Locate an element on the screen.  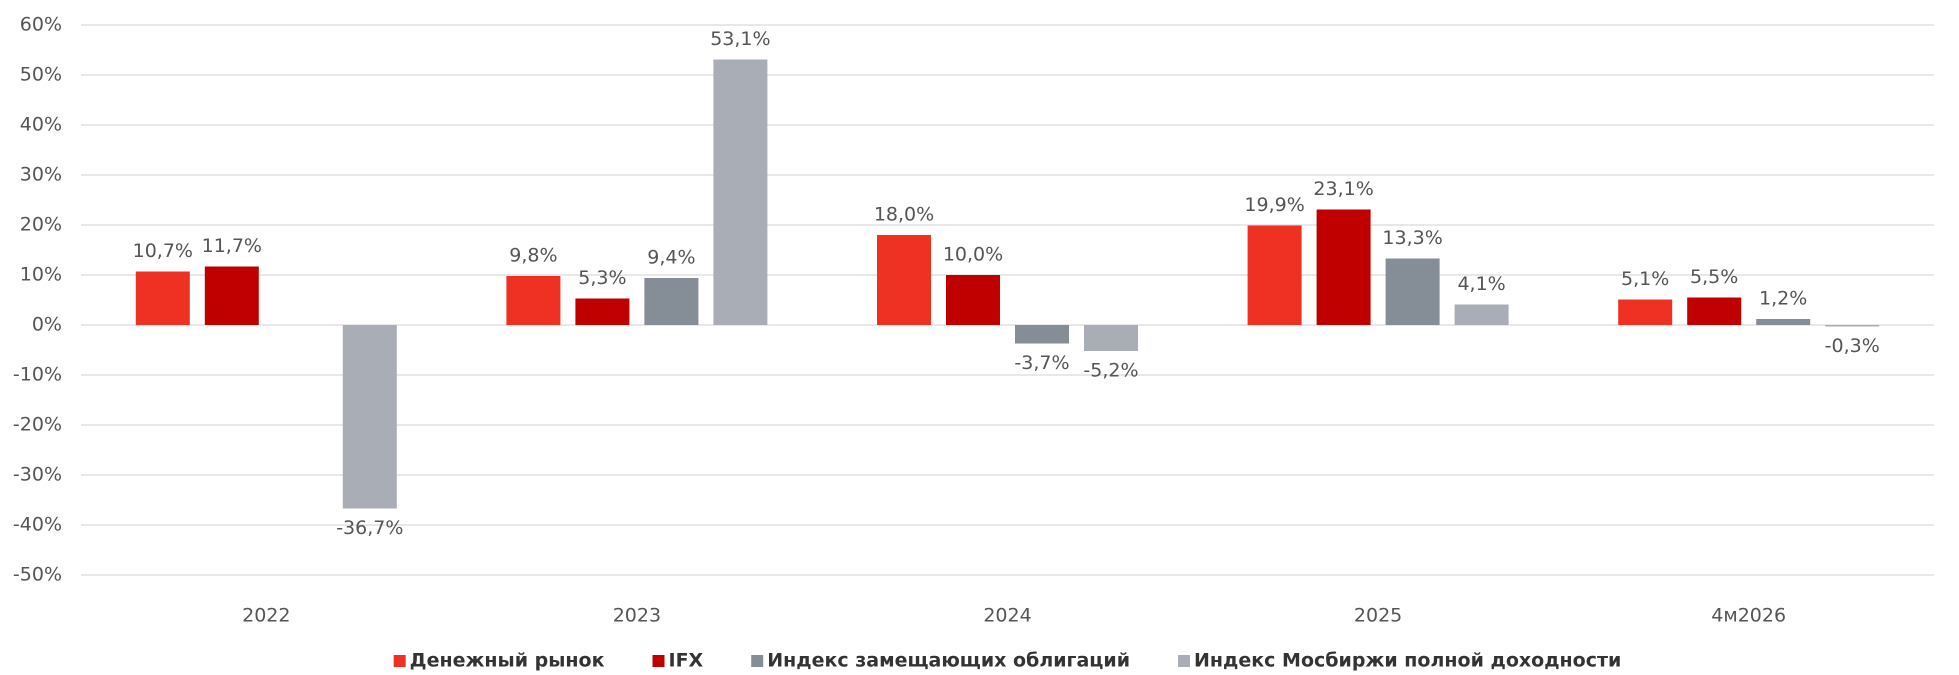
y-tick-label: 10% is located at coordinates (41, 275).